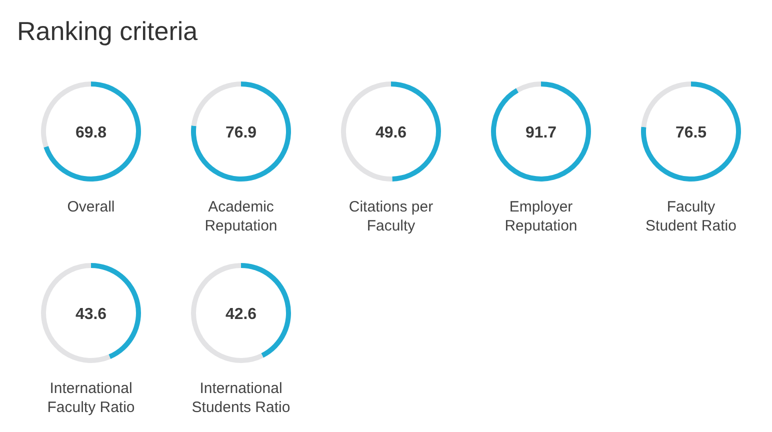 The height and width of the screenshot is (432, 772). I want to click on data-label: 49.6, so click(391, 133).